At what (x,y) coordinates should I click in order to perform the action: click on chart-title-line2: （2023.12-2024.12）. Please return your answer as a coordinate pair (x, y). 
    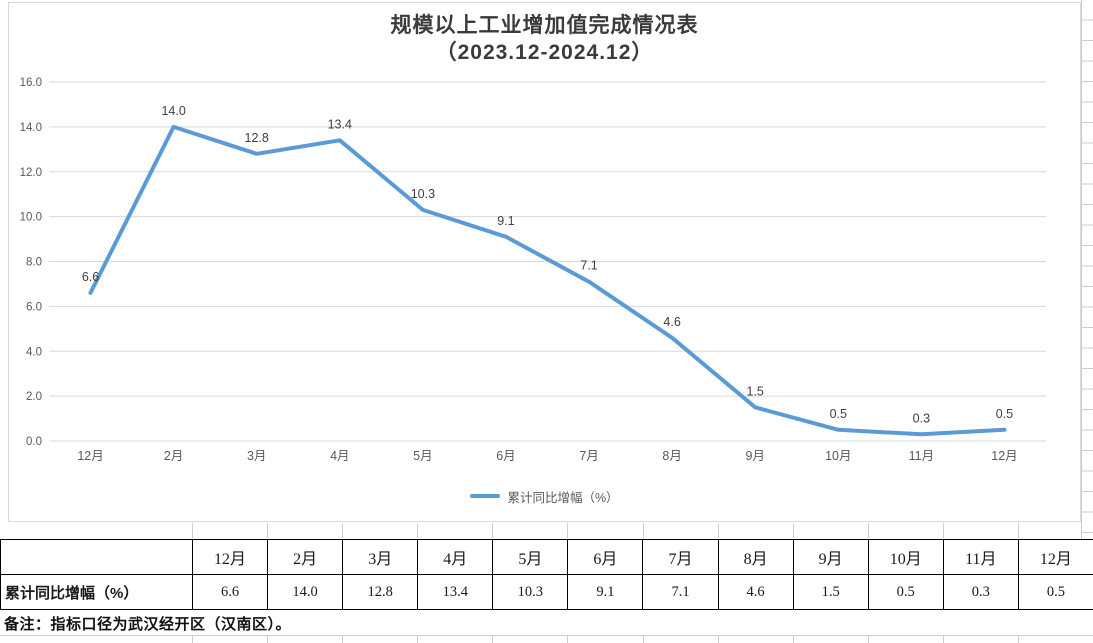
    Looking at the image, I should click on (544, 52).